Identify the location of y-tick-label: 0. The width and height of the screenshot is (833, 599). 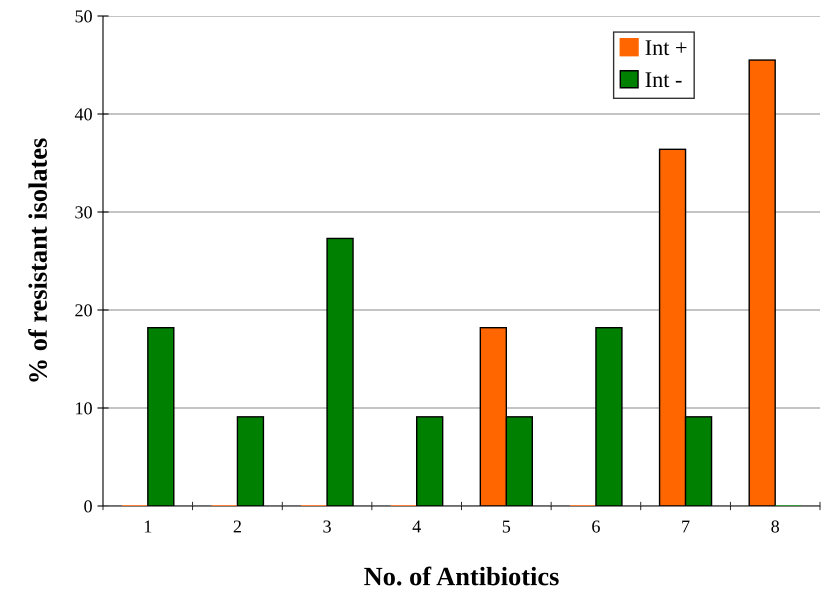
(88, 506).